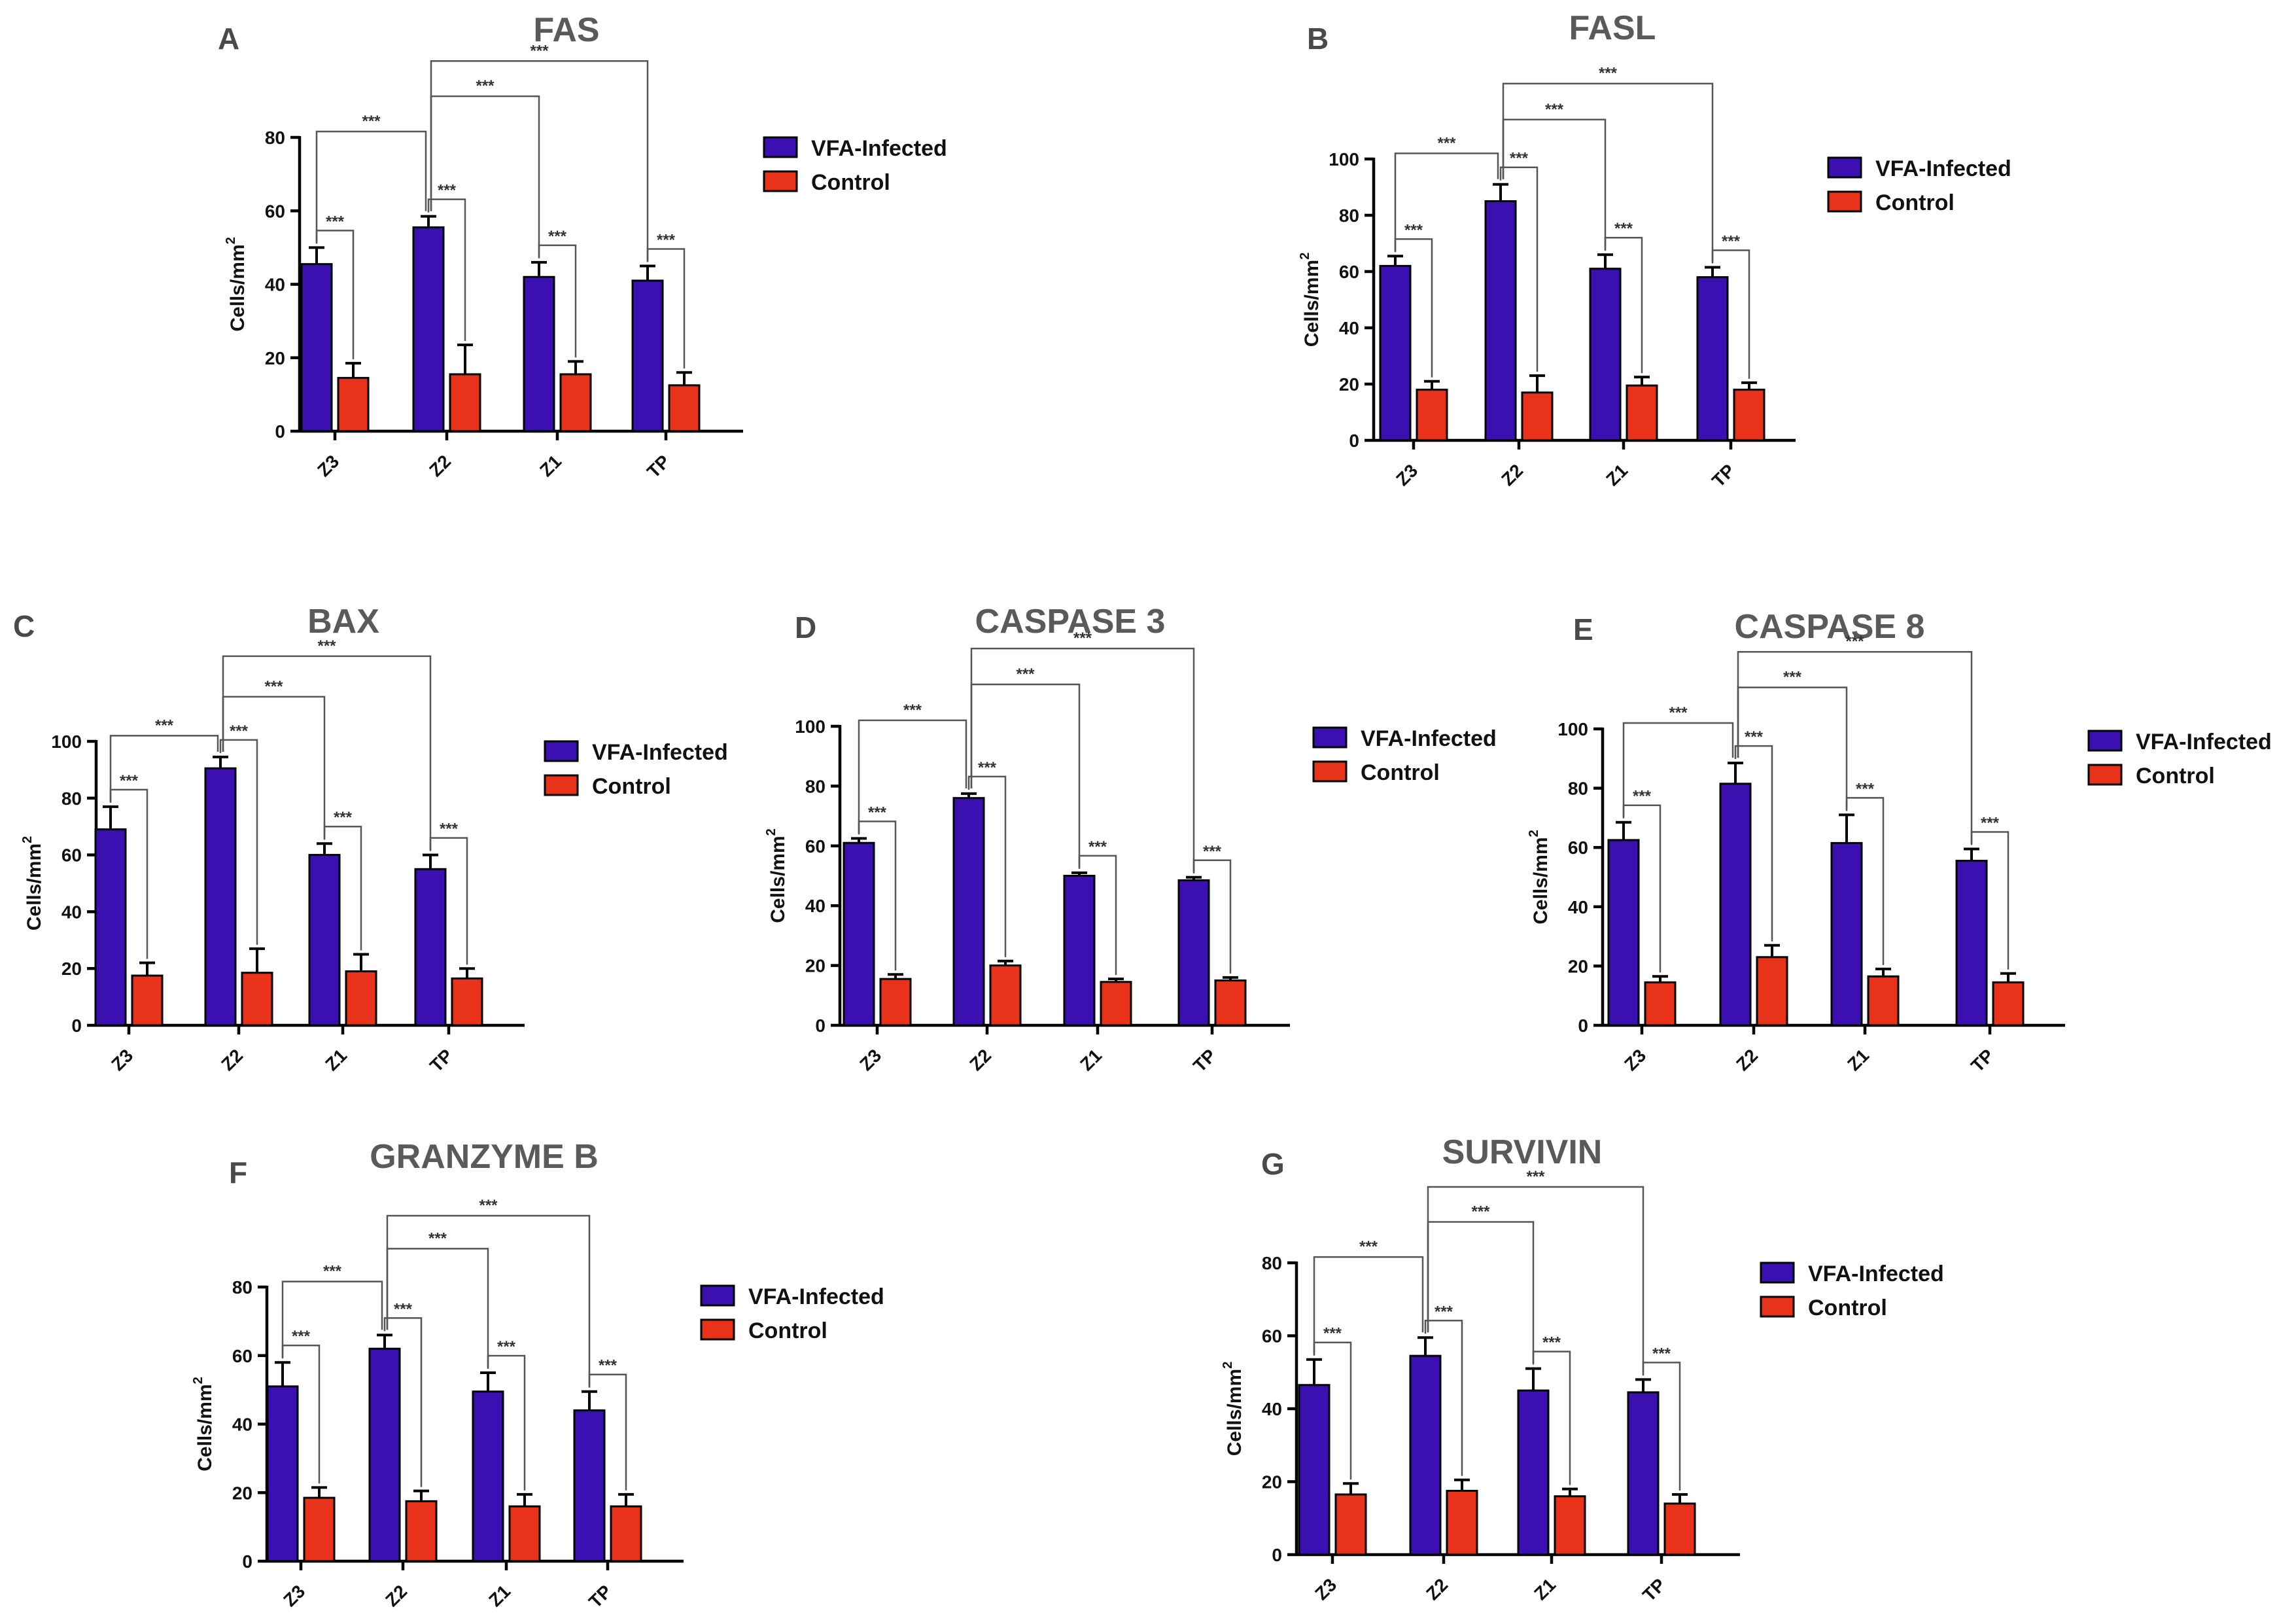 This screenshot has height=1624, width=2296. Describe the element at coordinates (24, 626) in the screenshot. I see `panel-letter: C` at that location.